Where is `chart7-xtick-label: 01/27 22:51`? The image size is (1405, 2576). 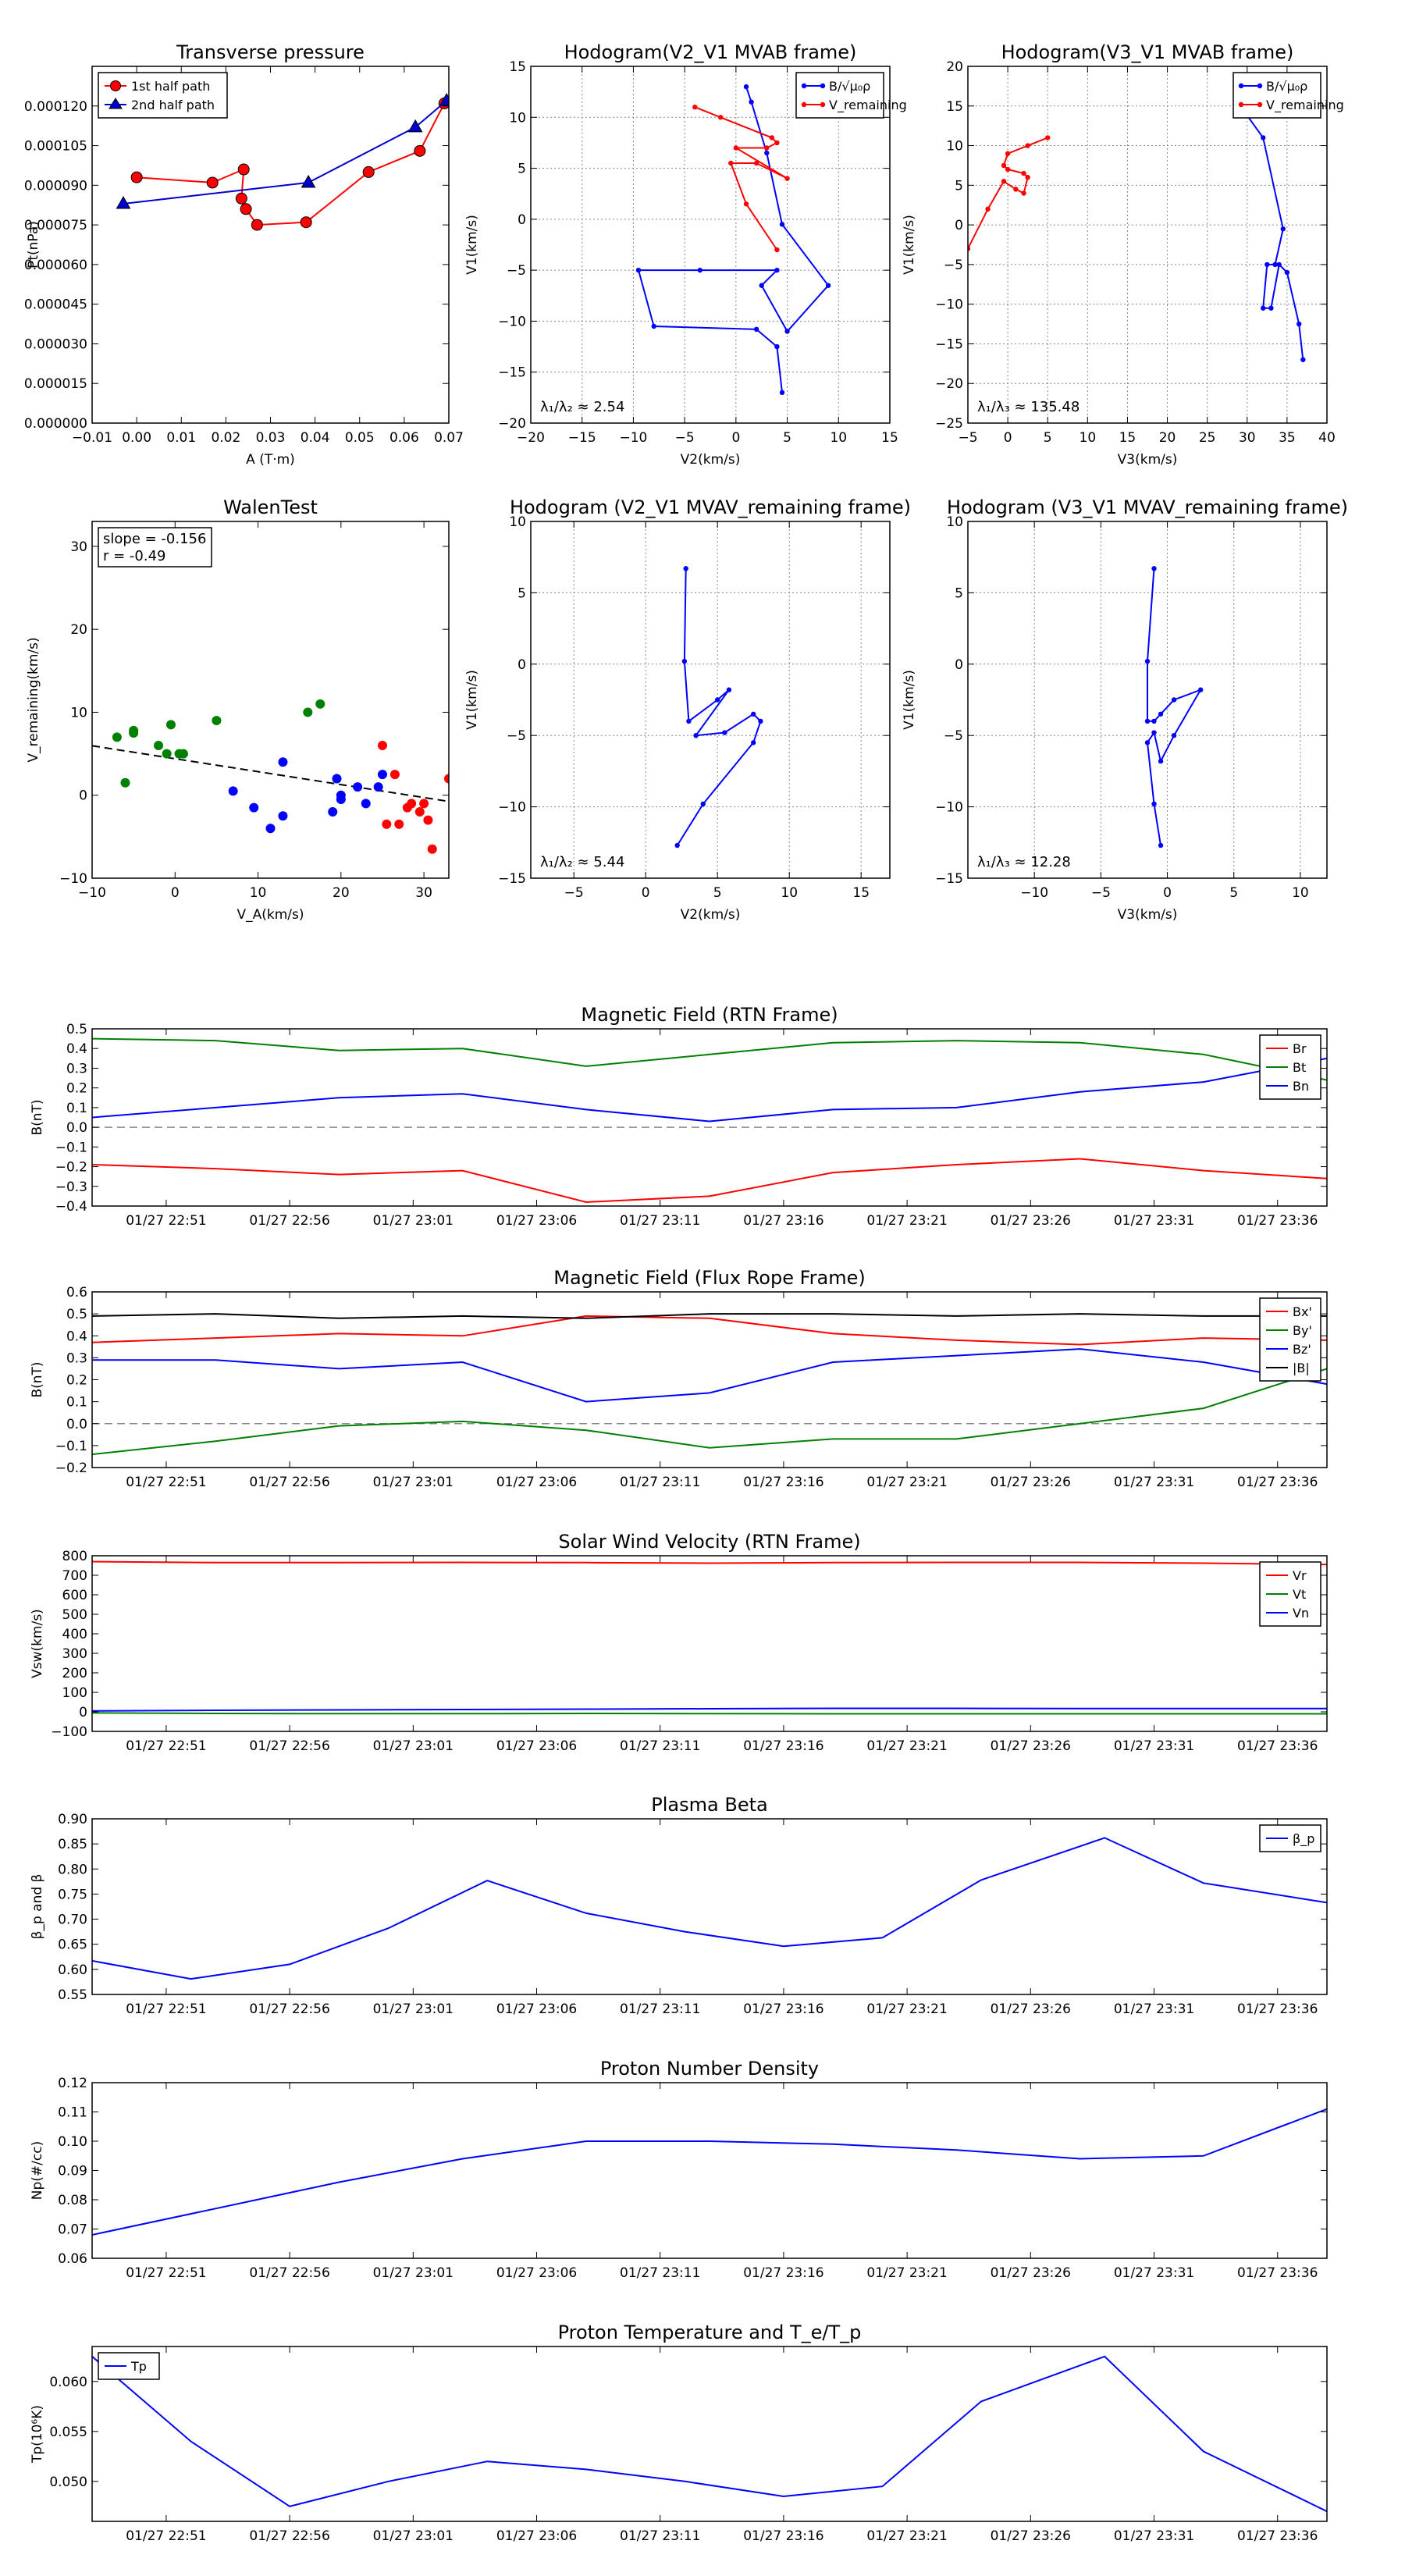 chart7-xtick-label: 01/27 22:51 is located at coordinates (166, 1482).